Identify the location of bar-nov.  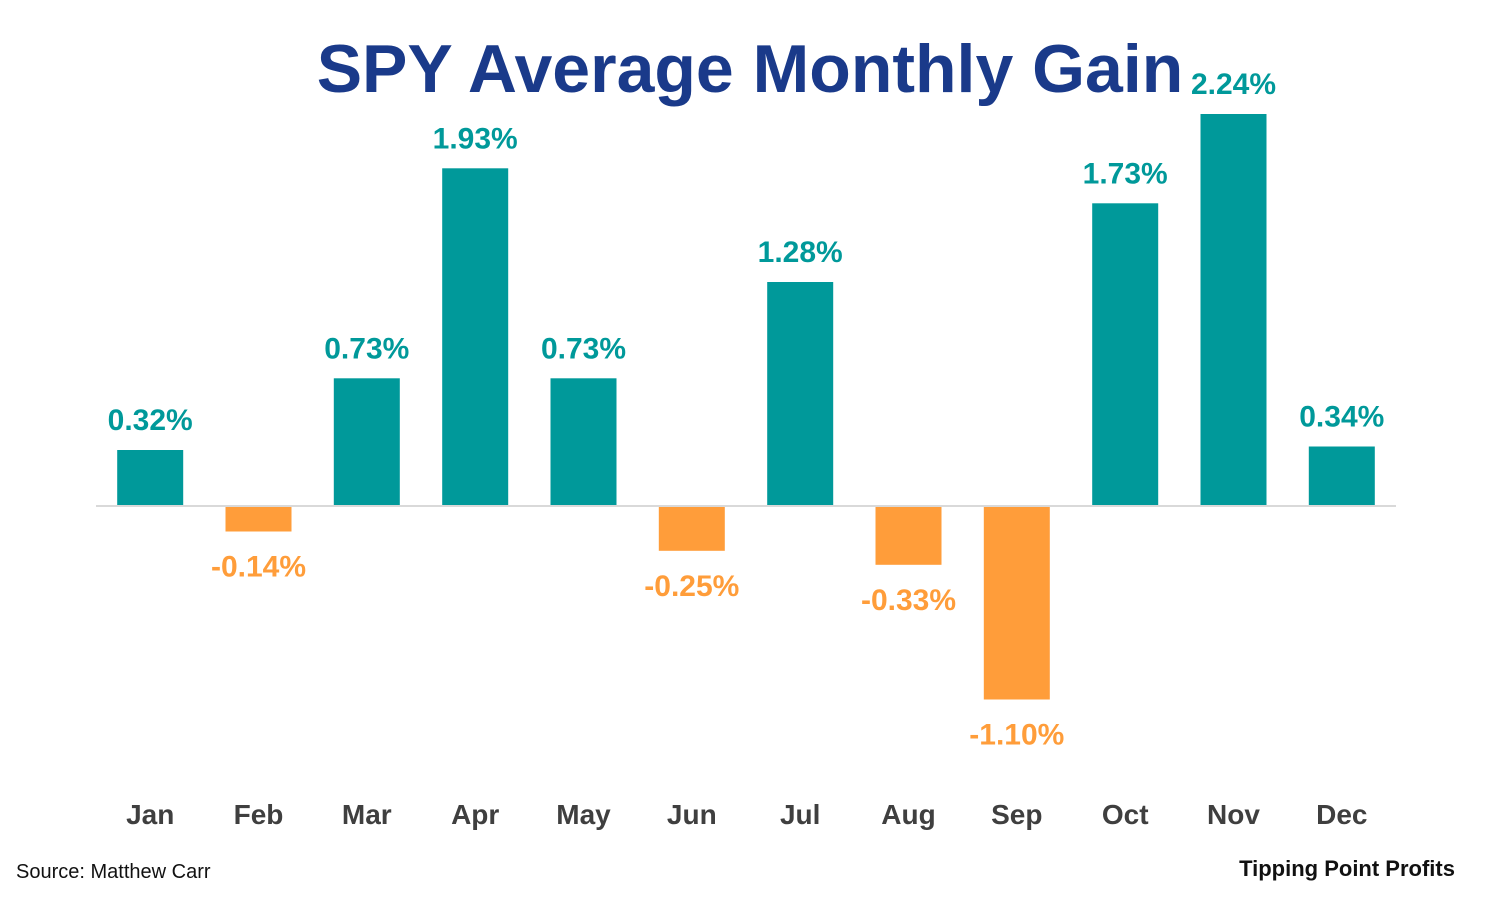
(1233, 310).